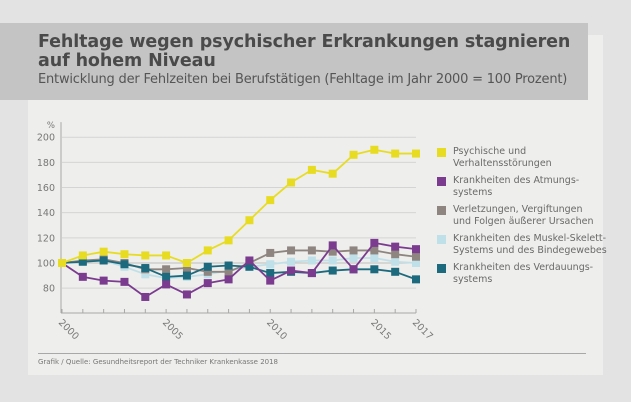  Describe the element at coordinates (46, 264) in the screenshot. I see `y-tick-label: 100` at that location.